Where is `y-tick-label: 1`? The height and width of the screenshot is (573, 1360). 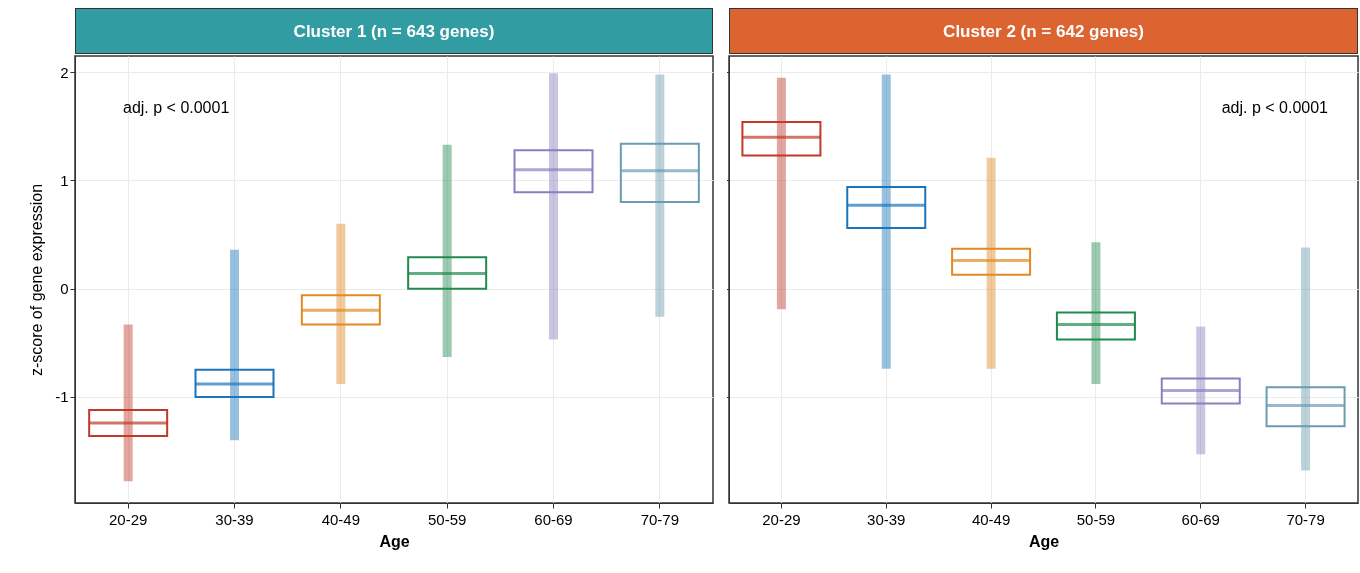 y-tick-label: 1 is located at coordinates (64, 180).